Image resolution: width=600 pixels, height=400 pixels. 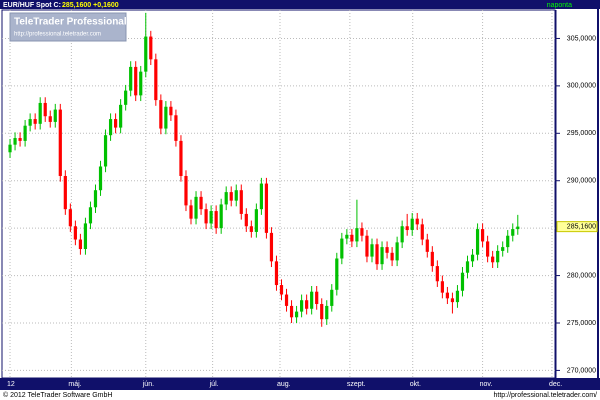 I want to click on footer-url: http://professional.teletrader.com/, so click(x=546, y=395).